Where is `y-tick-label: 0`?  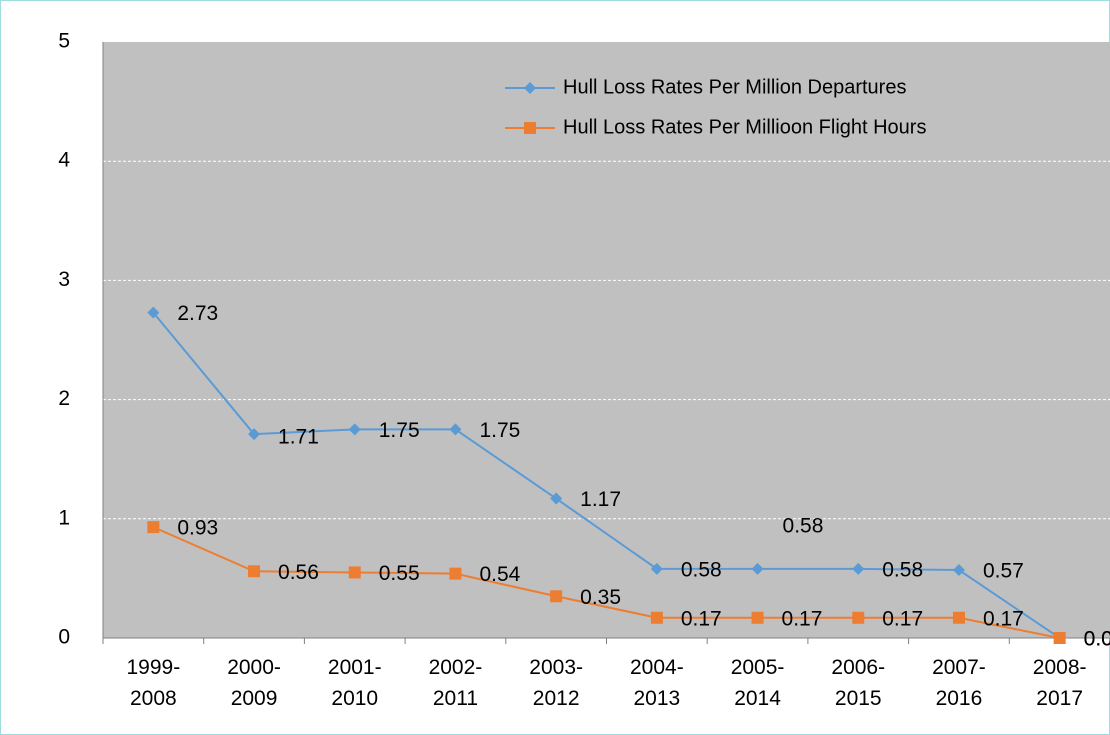 y-tick-label: 0 is located at coordinates (64, 637).